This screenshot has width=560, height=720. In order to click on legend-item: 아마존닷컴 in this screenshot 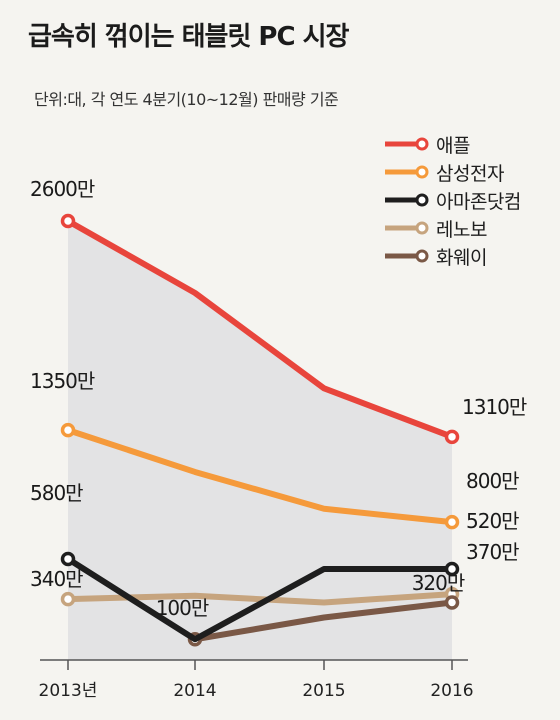, I will do `click(451, 200)`.